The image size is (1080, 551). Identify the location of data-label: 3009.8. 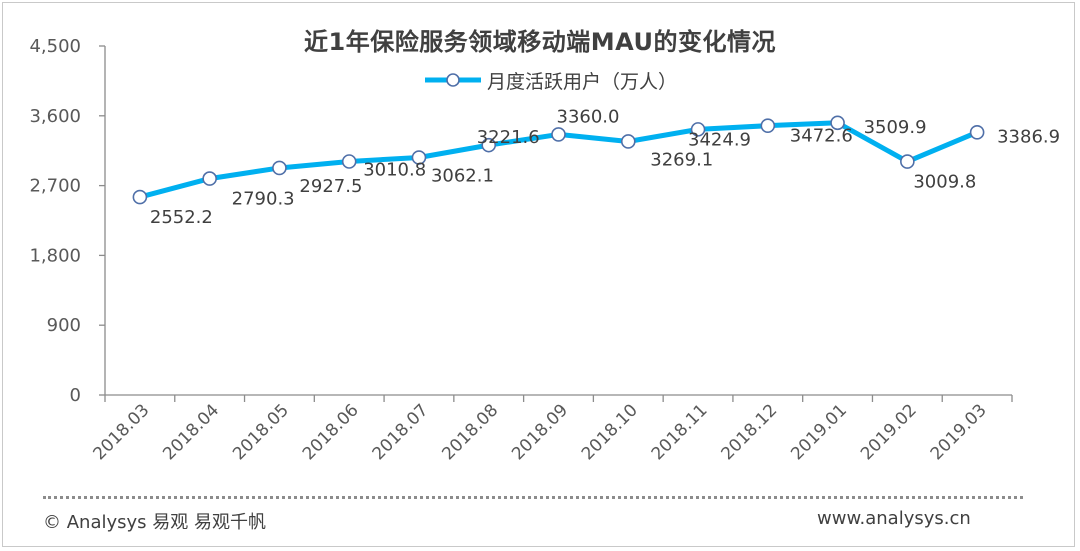
(944, 182).